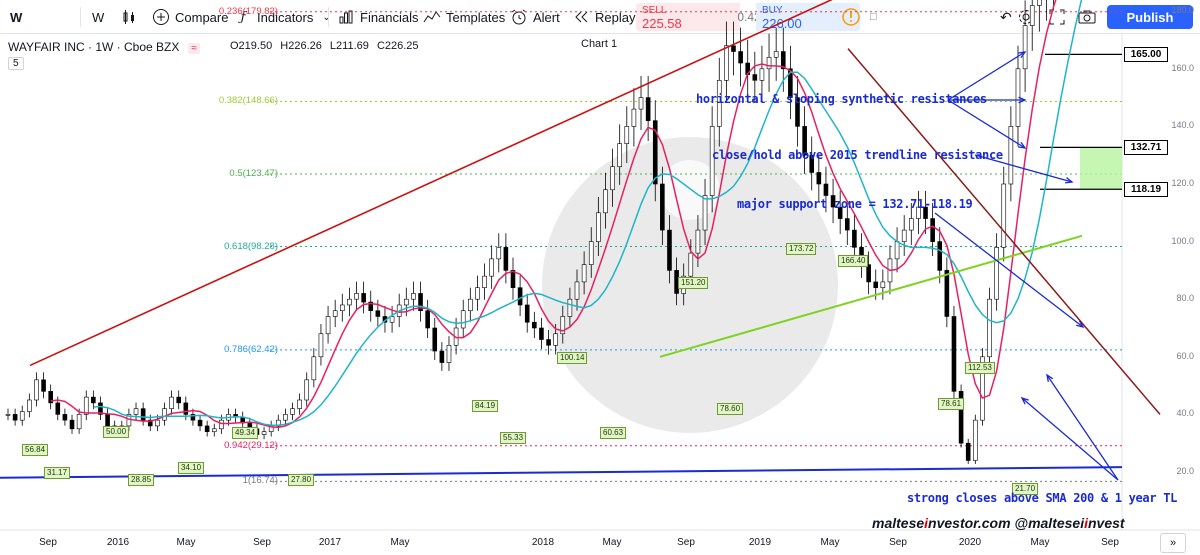 The image size is (1200, 555). Describe the element at coordinates (378, 17) in the screenshot. I see `financials-button: Financials` at that location.